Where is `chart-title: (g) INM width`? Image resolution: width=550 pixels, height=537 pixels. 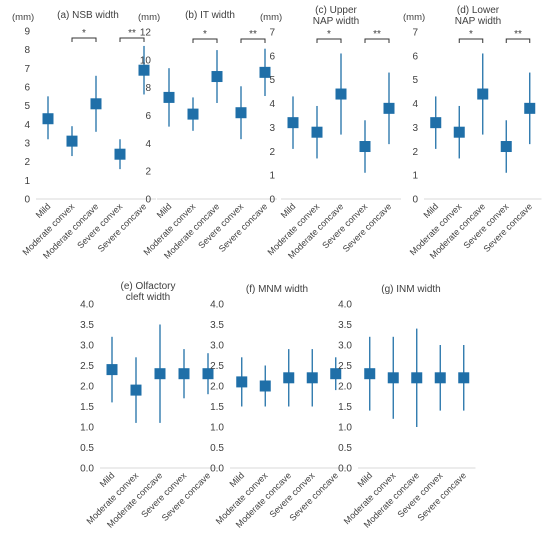
chart-title: (g) INM width is located at coordinates (410, 289).